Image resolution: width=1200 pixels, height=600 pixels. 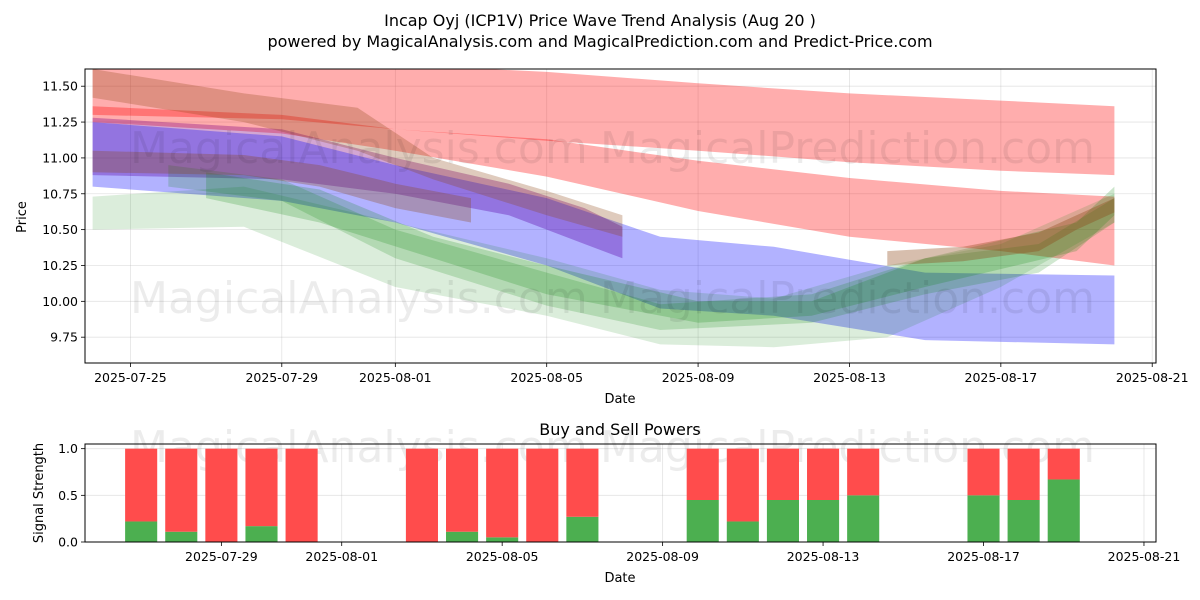 I want to click on signal-y-label: Signal Strength, so click(x=39, y=493).